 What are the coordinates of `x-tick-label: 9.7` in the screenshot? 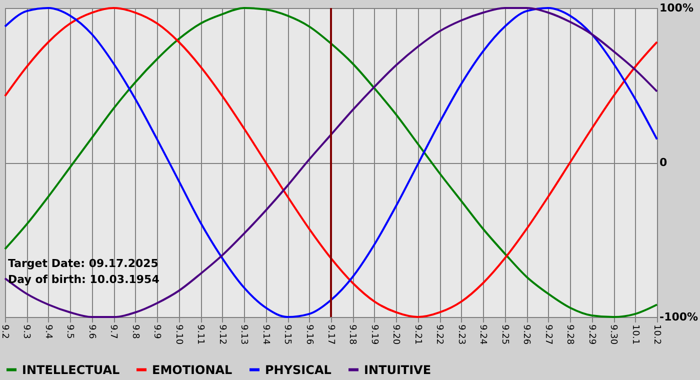 It's located at (113, 331).